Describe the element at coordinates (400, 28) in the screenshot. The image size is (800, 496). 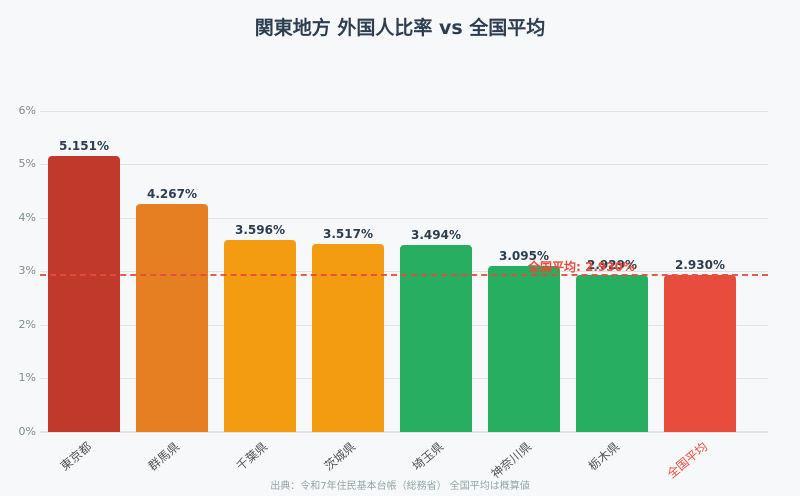
I see `chart-title: 関東地方 外国人比率 vs 全国平均` at that location.